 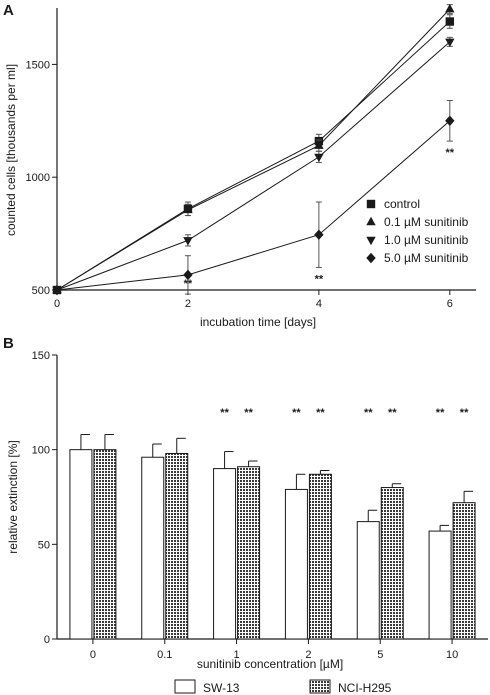 What do you see at coordinates (258, 322) in the screenshot?
I see `panel-a-x-axis-title: incubation time [days]` at bounding box center [258, 322].